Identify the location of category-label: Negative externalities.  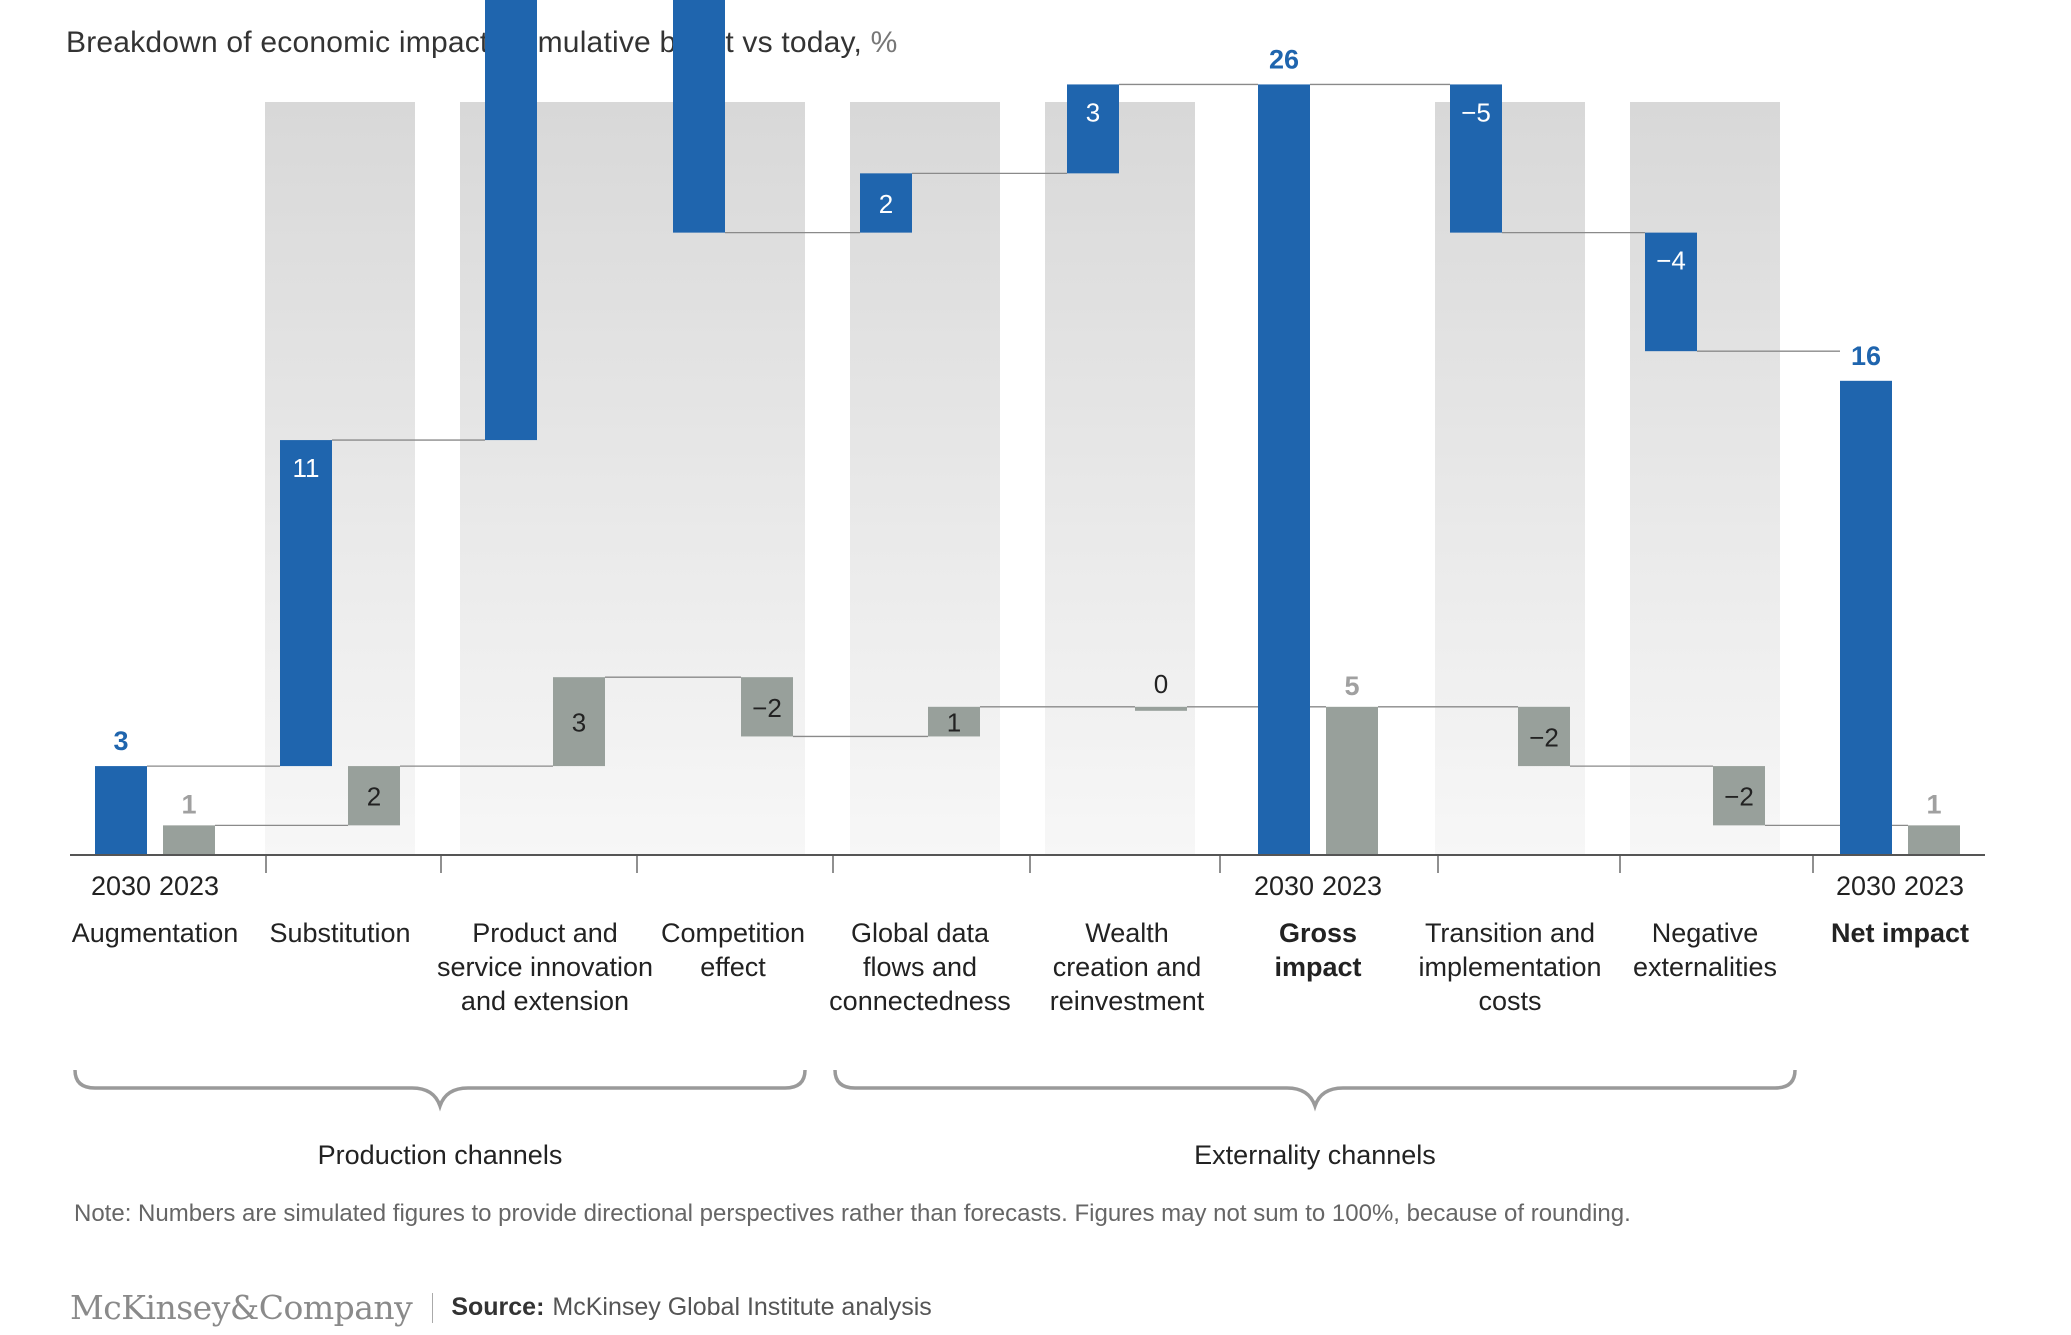
(1705, 950).